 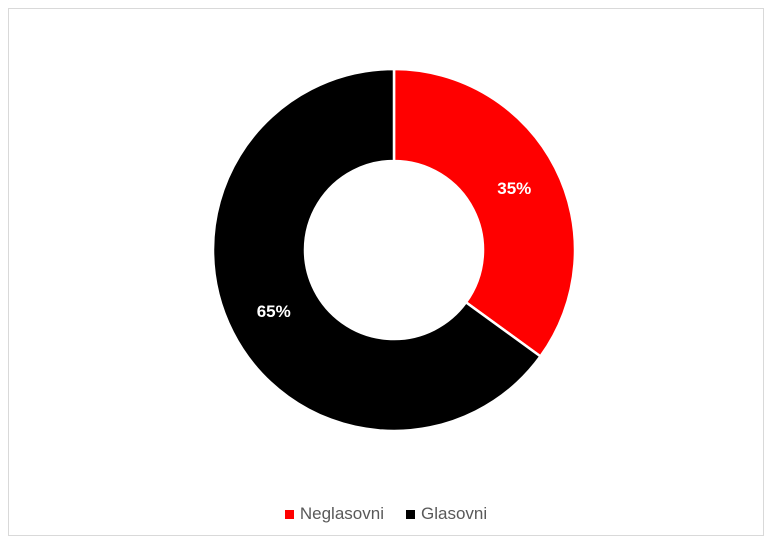 What do you see at coordinates (274, 311) in the screenshot?
I see `data-label-glasovni: 65%` at bounding box center [274, 311].